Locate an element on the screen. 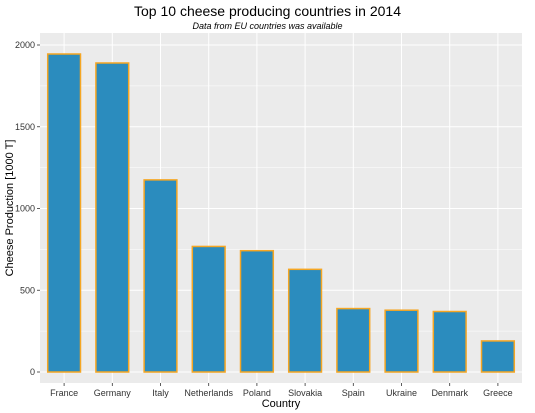 The image size is (535, 413). bar-spain is located at coordinates (353, 340).